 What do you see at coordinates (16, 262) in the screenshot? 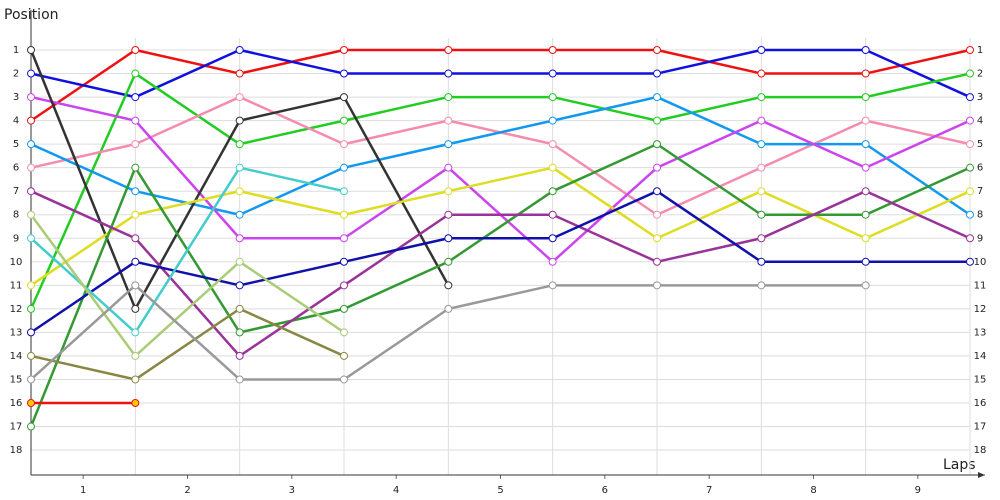
I see `y-tick-label: 10` at bounding box center [16, 262].